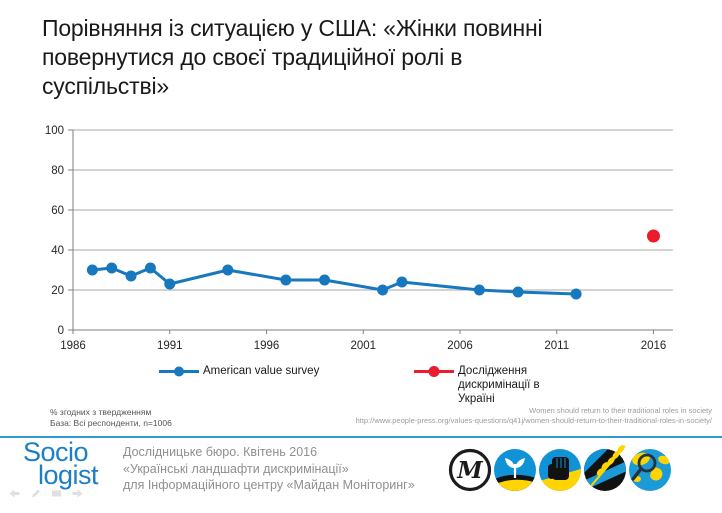 Image resolution: width=722 pixels, height=513 pixels. What do you see at coordinates (236, 468) in the screenshot?
I see `credit-line-2: «Українські ландшафти дискримінації»` at bounding box center [236, 468].